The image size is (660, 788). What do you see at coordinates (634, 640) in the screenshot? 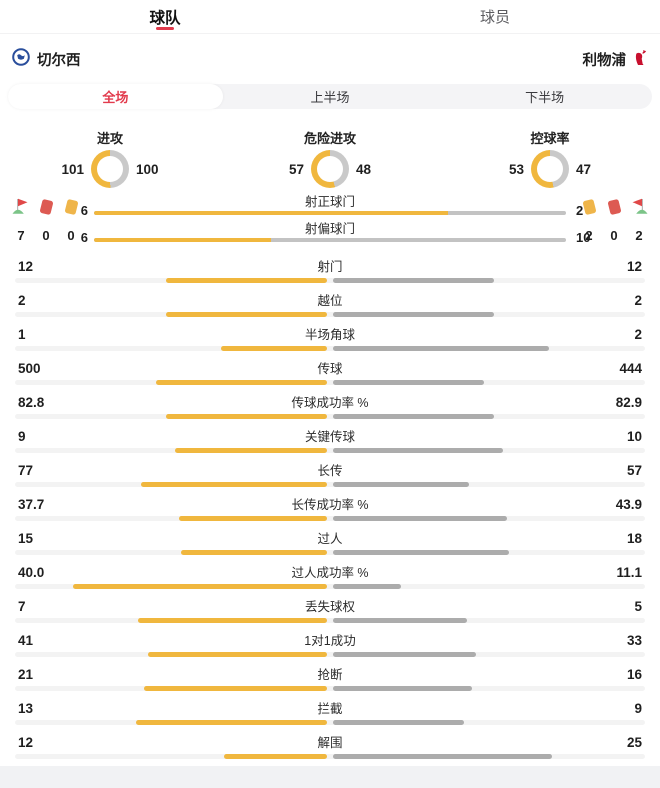
I see `stat-away-value: 33` at bounding box center [634, 640].